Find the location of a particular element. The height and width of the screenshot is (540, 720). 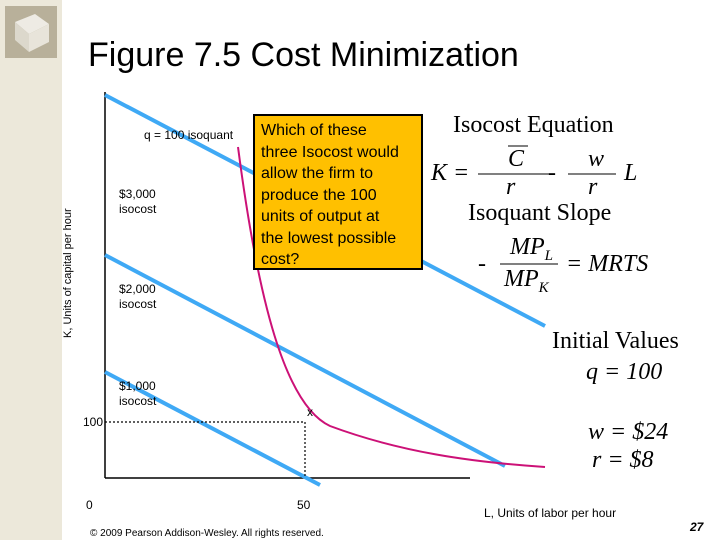

r-denominator-1: r is located at coordinates (511, 187).